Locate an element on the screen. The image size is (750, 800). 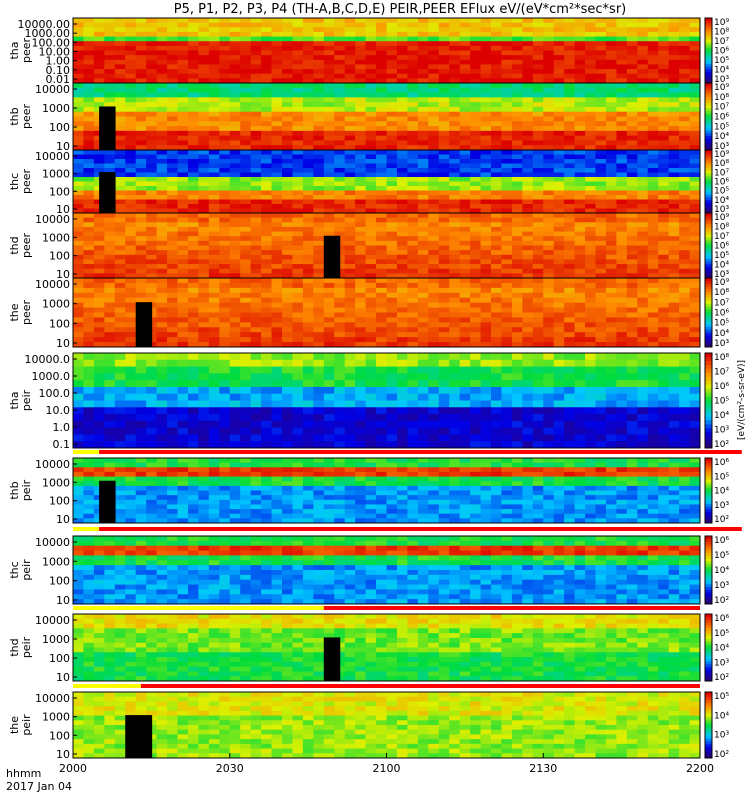
colorbar-swatch is located at coordinates (708, 340).